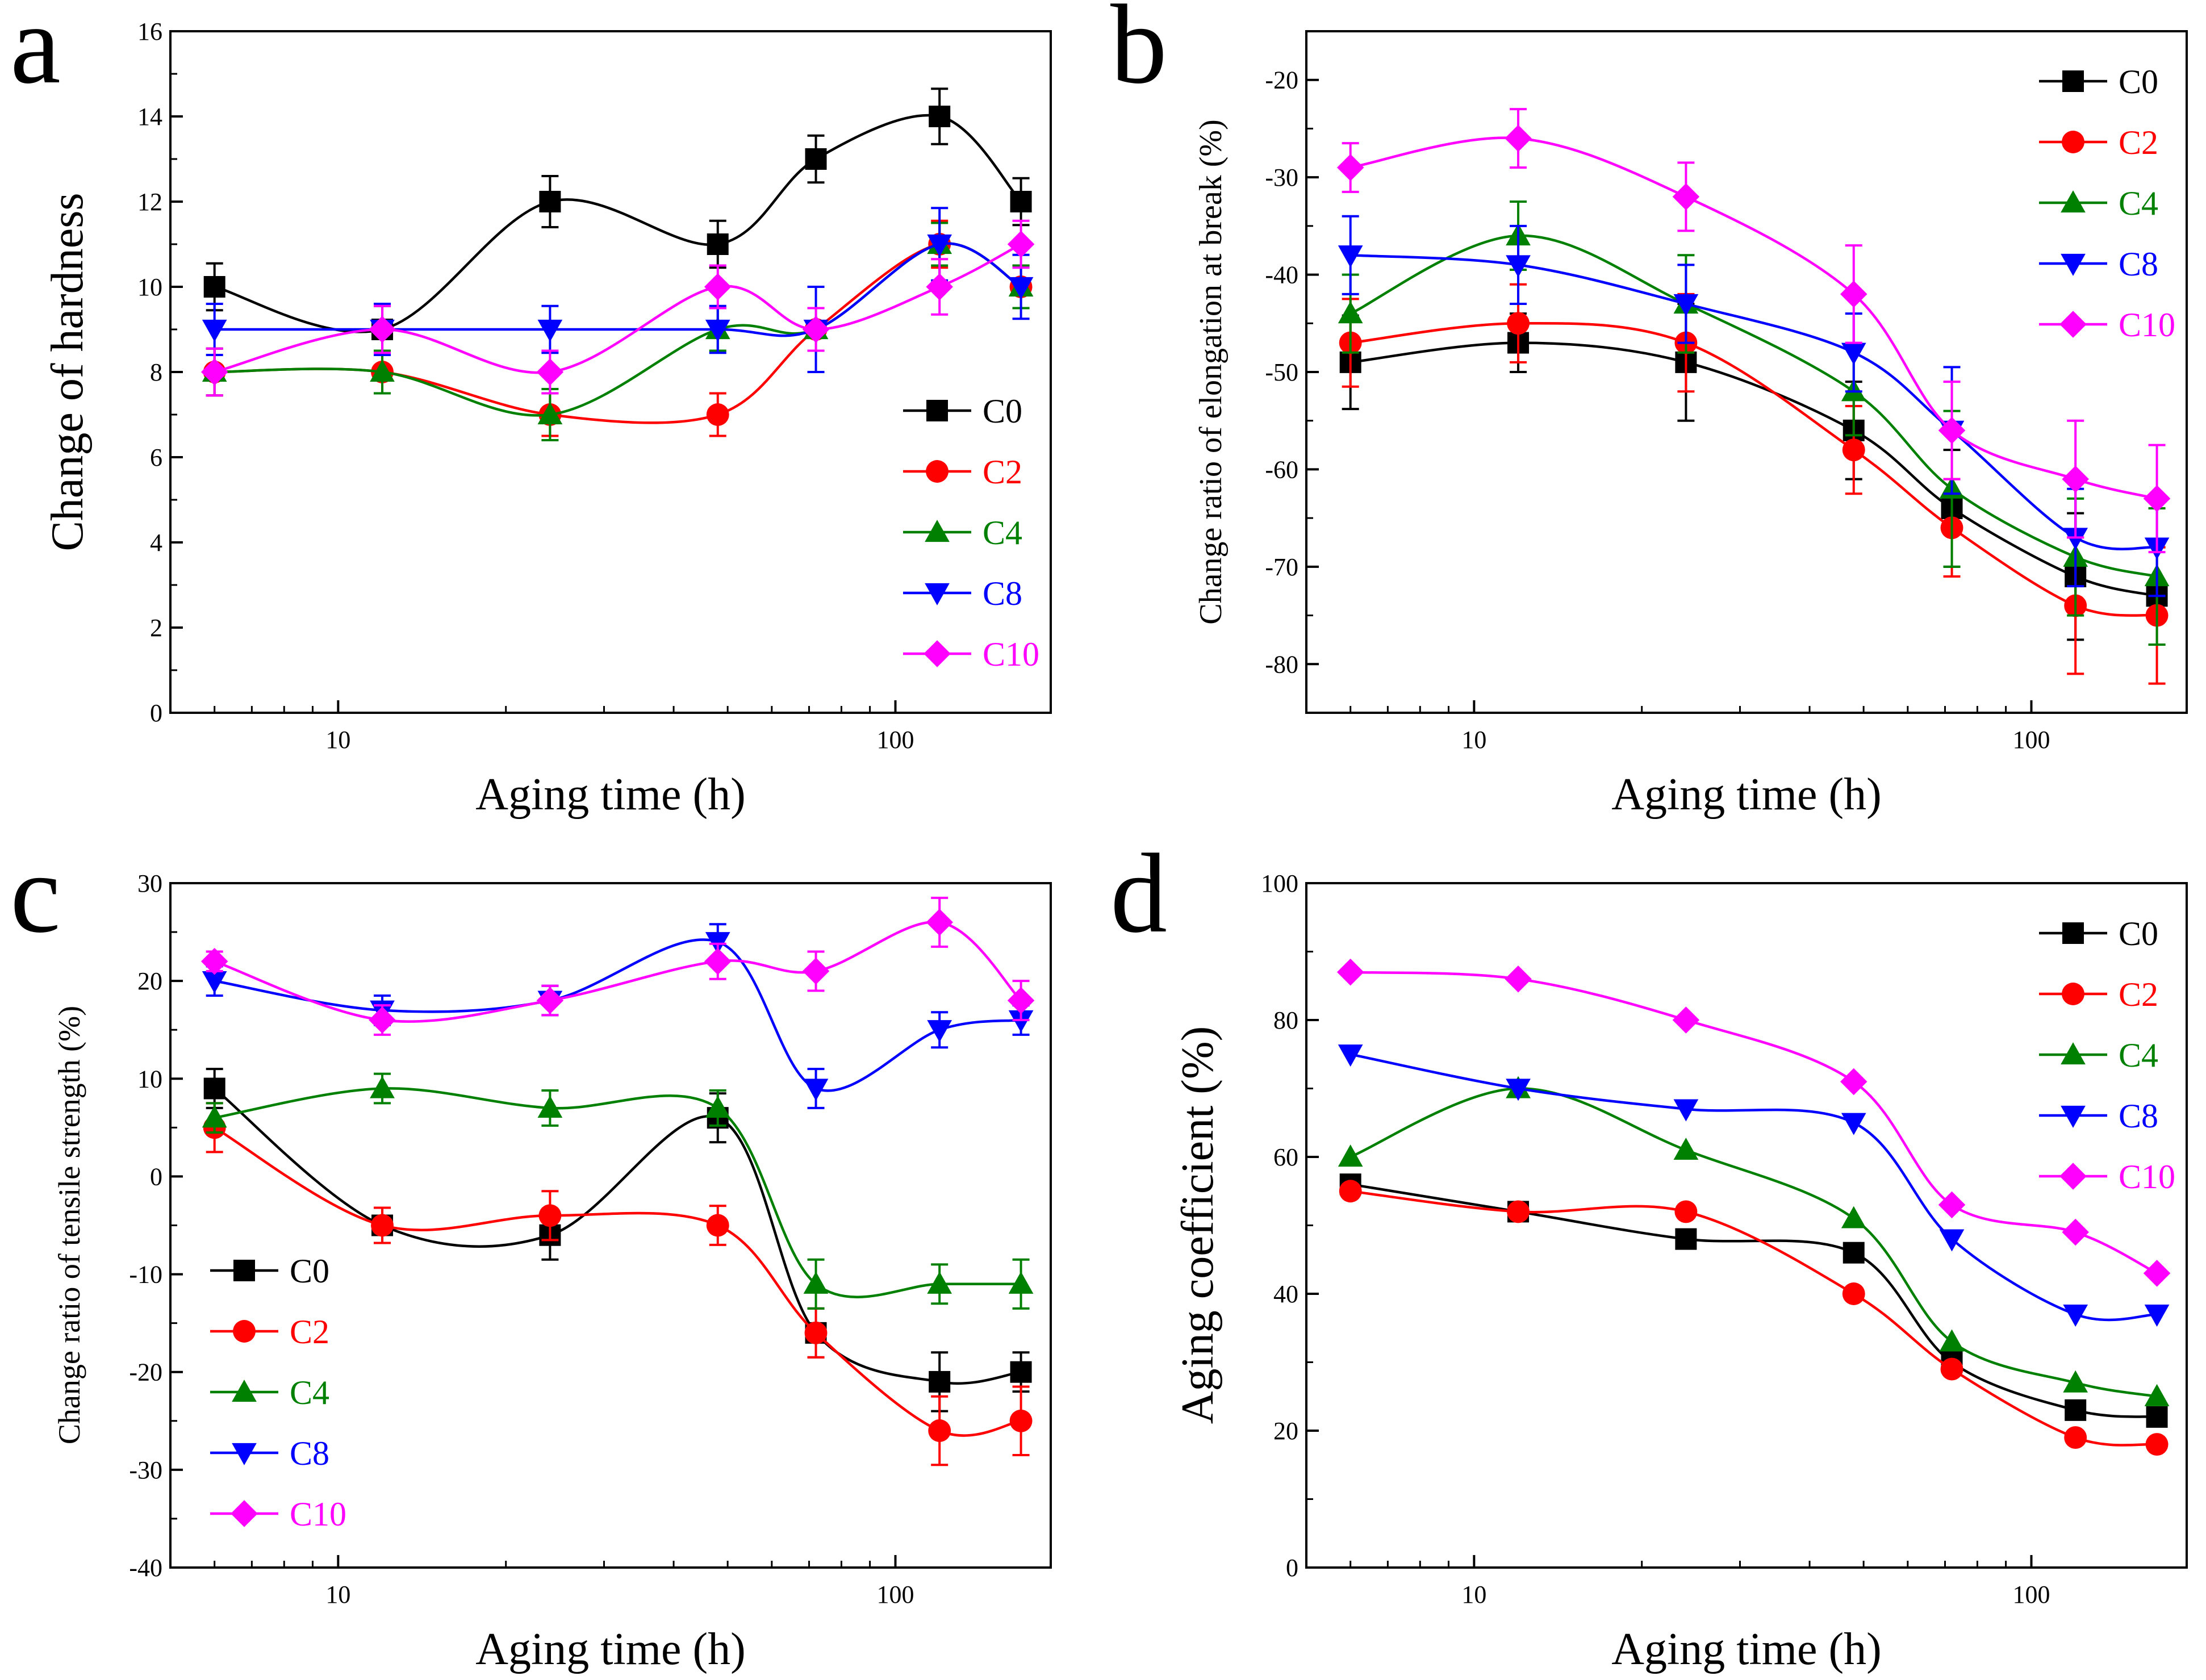 This screenshot has height=1680, width=2206. I want to click on legend-item-c2: C2, so click(269, 1332).